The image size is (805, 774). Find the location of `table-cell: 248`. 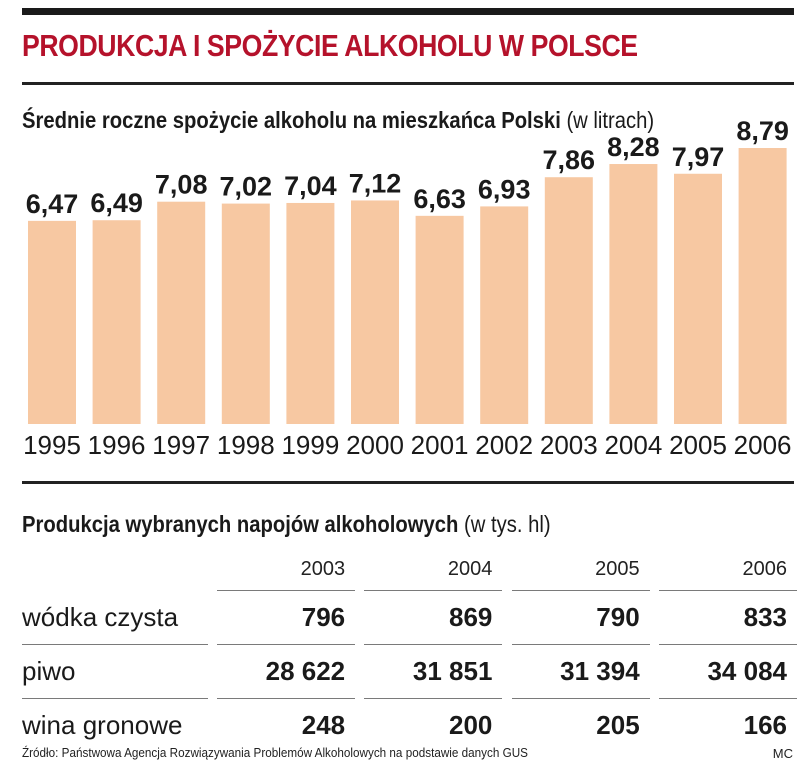

table-cell: 248 is located at coordinates (323, 725).